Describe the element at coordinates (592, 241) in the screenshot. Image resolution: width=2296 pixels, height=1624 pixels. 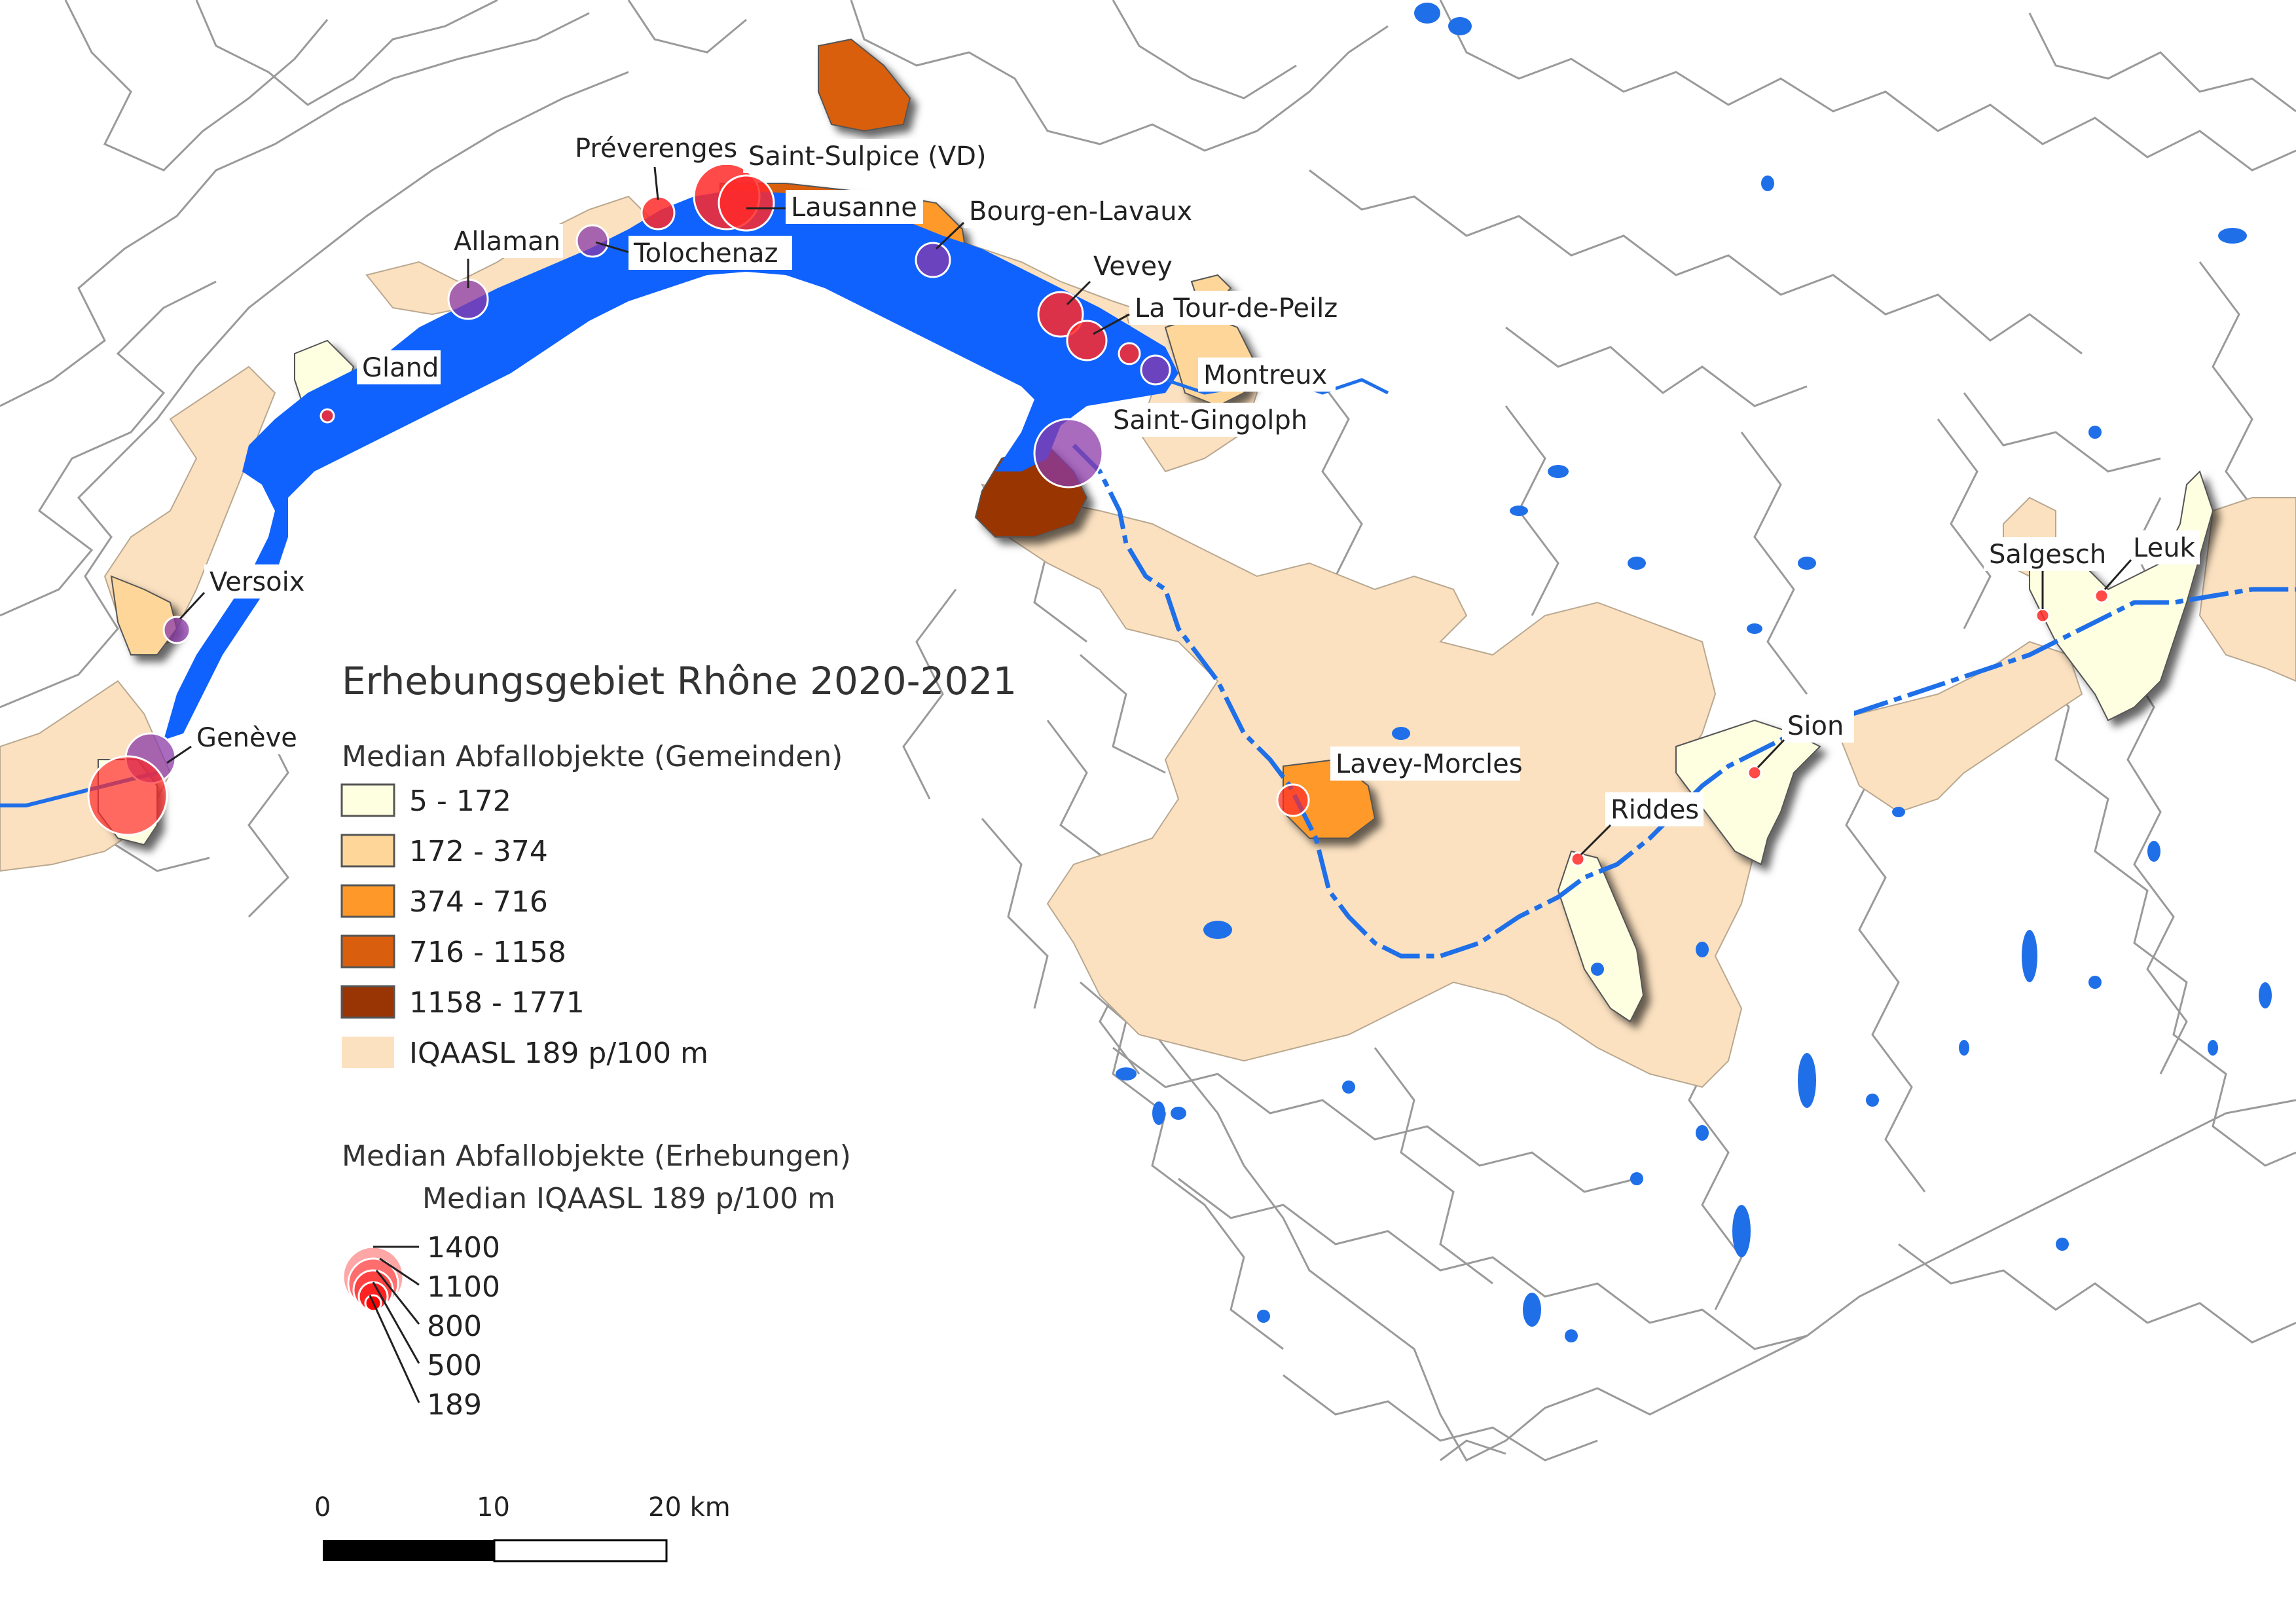
I see `survey-circle-tolochenaz` at that location.